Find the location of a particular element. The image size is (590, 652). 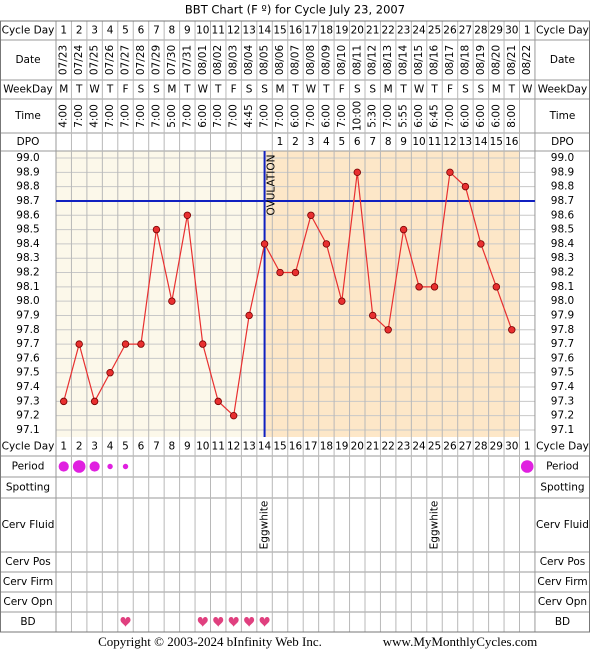

cycle-day: 16 is located at coordinates (296, 31).